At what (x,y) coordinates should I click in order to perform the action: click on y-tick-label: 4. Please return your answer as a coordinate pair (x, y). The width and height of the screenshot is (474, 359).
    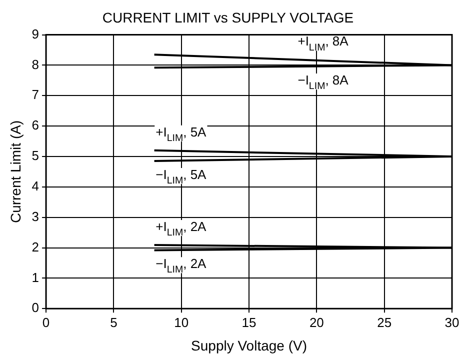
    Looking at the image, I should click on (36, 186).